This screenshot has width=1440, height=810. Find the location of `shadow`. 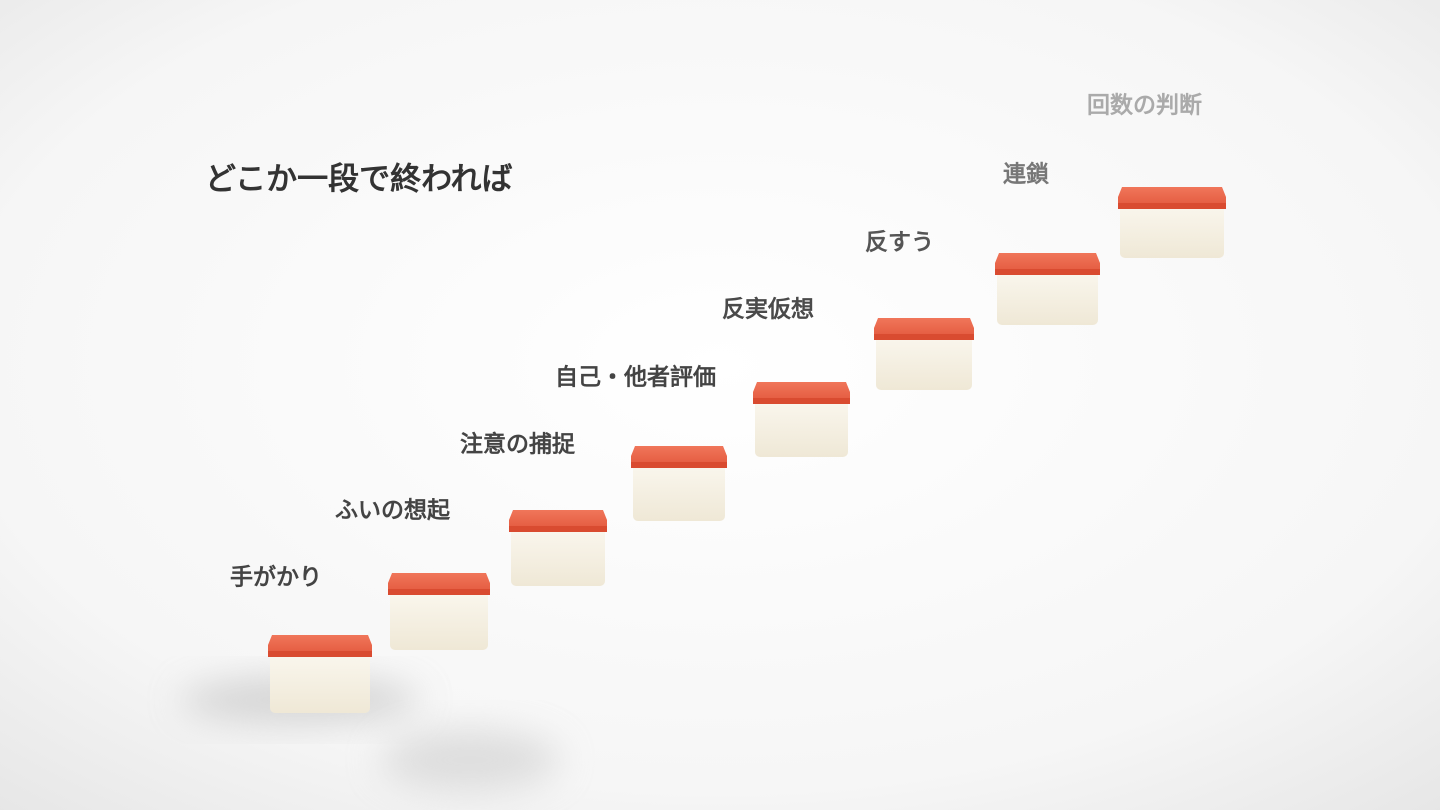

shadow is located at coordinates (470, 760).